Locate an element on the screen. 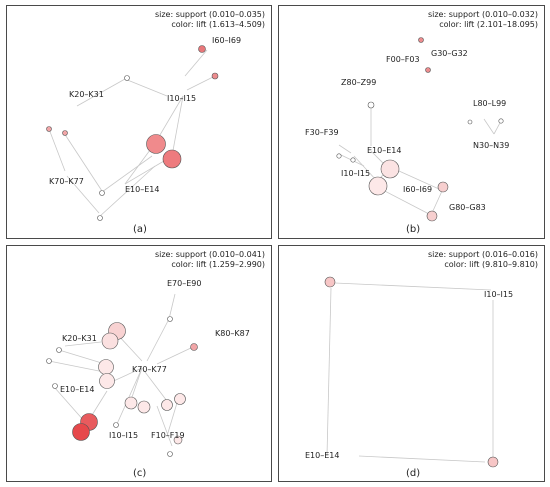  node-small-c4 is located at coordinates (178, 440).